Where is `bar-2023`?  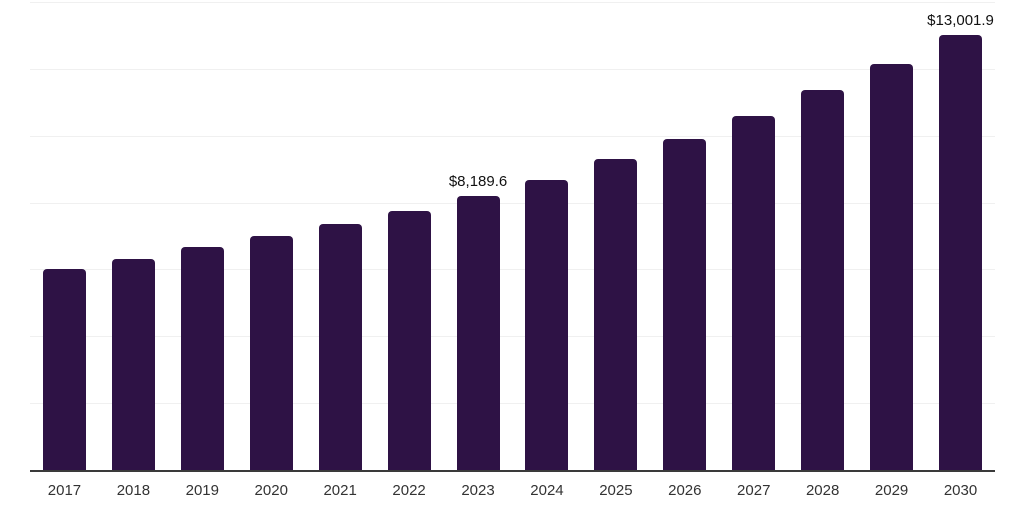
bar-2023 is located at coordinates (478, 333).